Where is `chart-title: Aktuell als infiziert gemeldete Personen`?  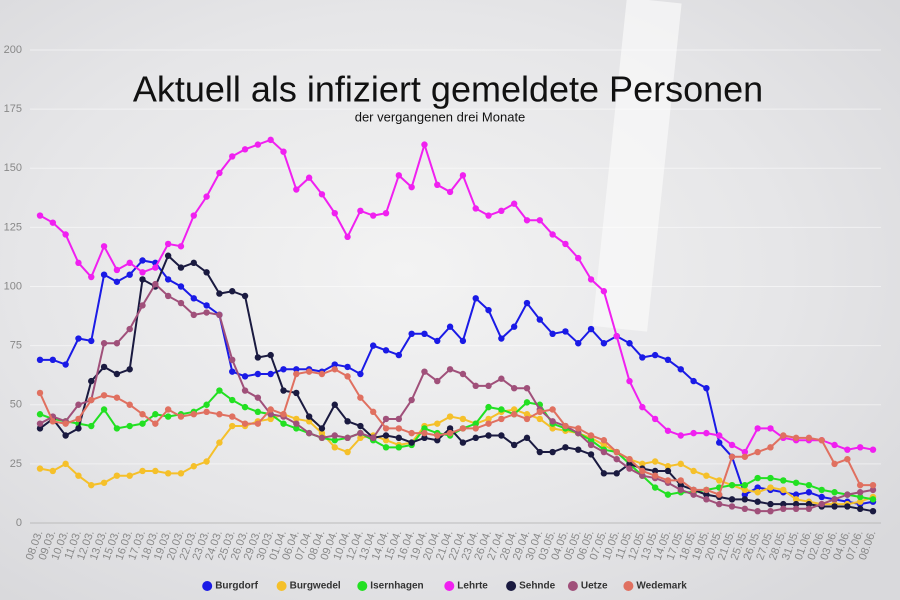
chart-title: Aktuell als infiziert gemeldete Personen is located at coordinates (448, 89).